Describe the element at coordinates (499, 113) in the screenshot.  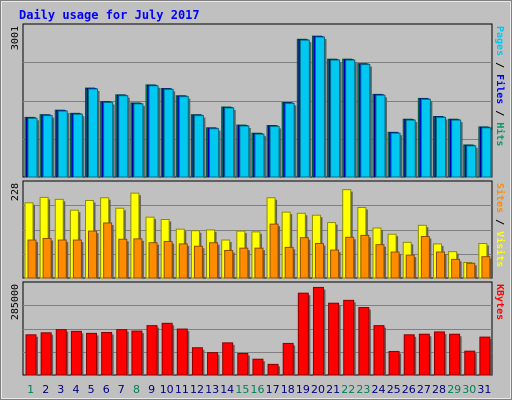
I see `panel-hits-axis-label-part: /` at that location.